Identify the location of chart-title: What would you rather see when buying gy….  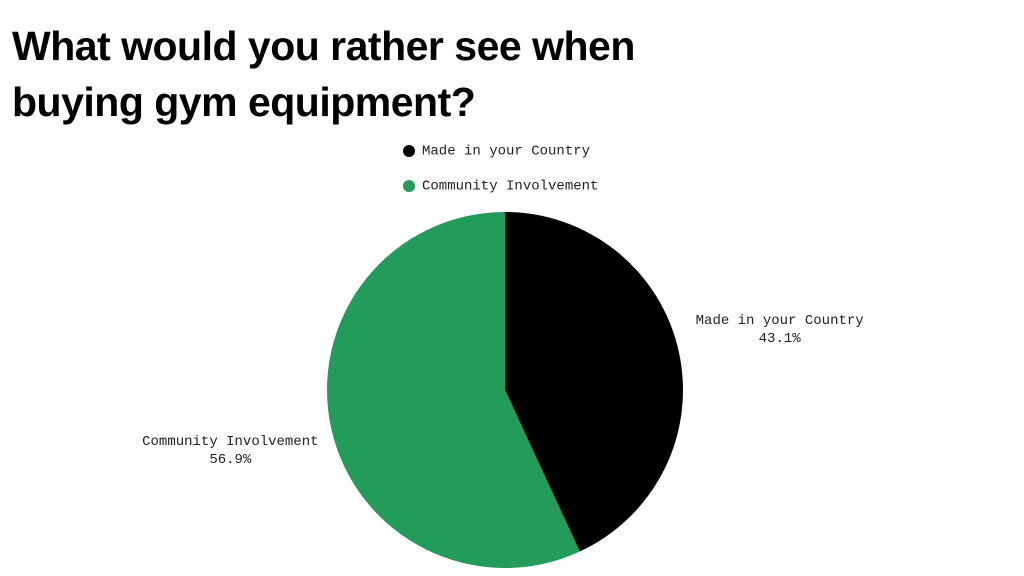
(323, 74).